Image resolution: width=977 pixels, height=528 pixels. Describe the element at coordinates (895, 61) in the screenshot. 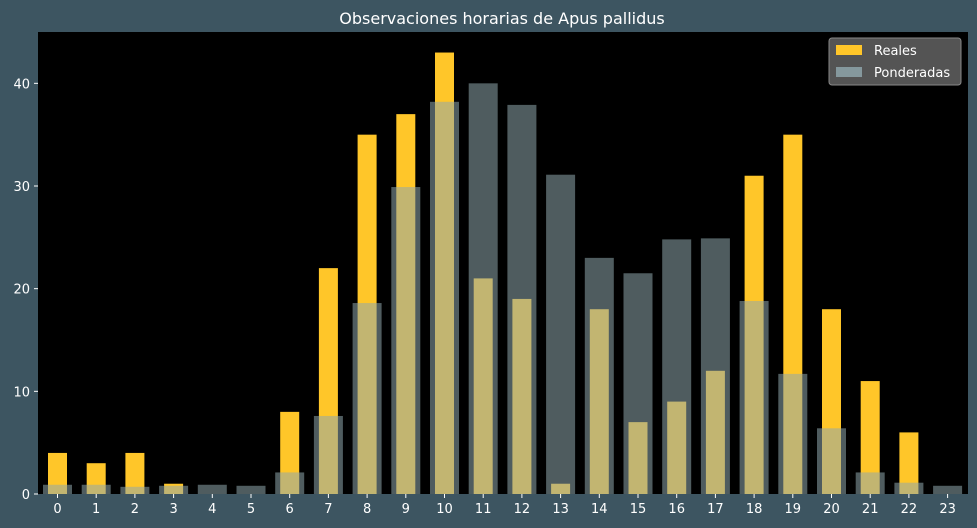

I see `legend: Reales Ponderadas` at that location.